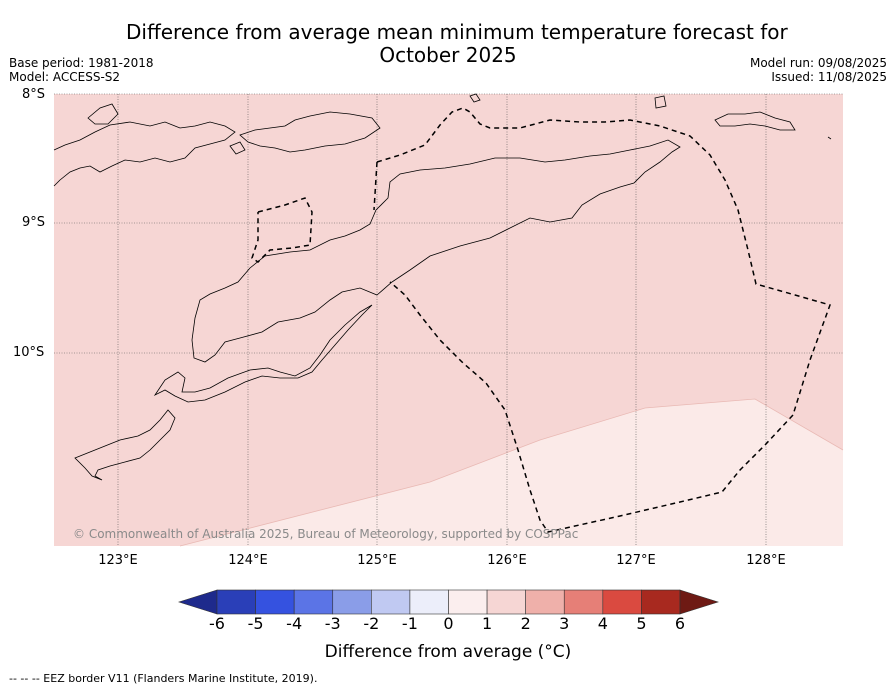 The height and width of the screenshot is (690, 896). I want to click on colorbar-tick-label: 0, so click(448, 623).